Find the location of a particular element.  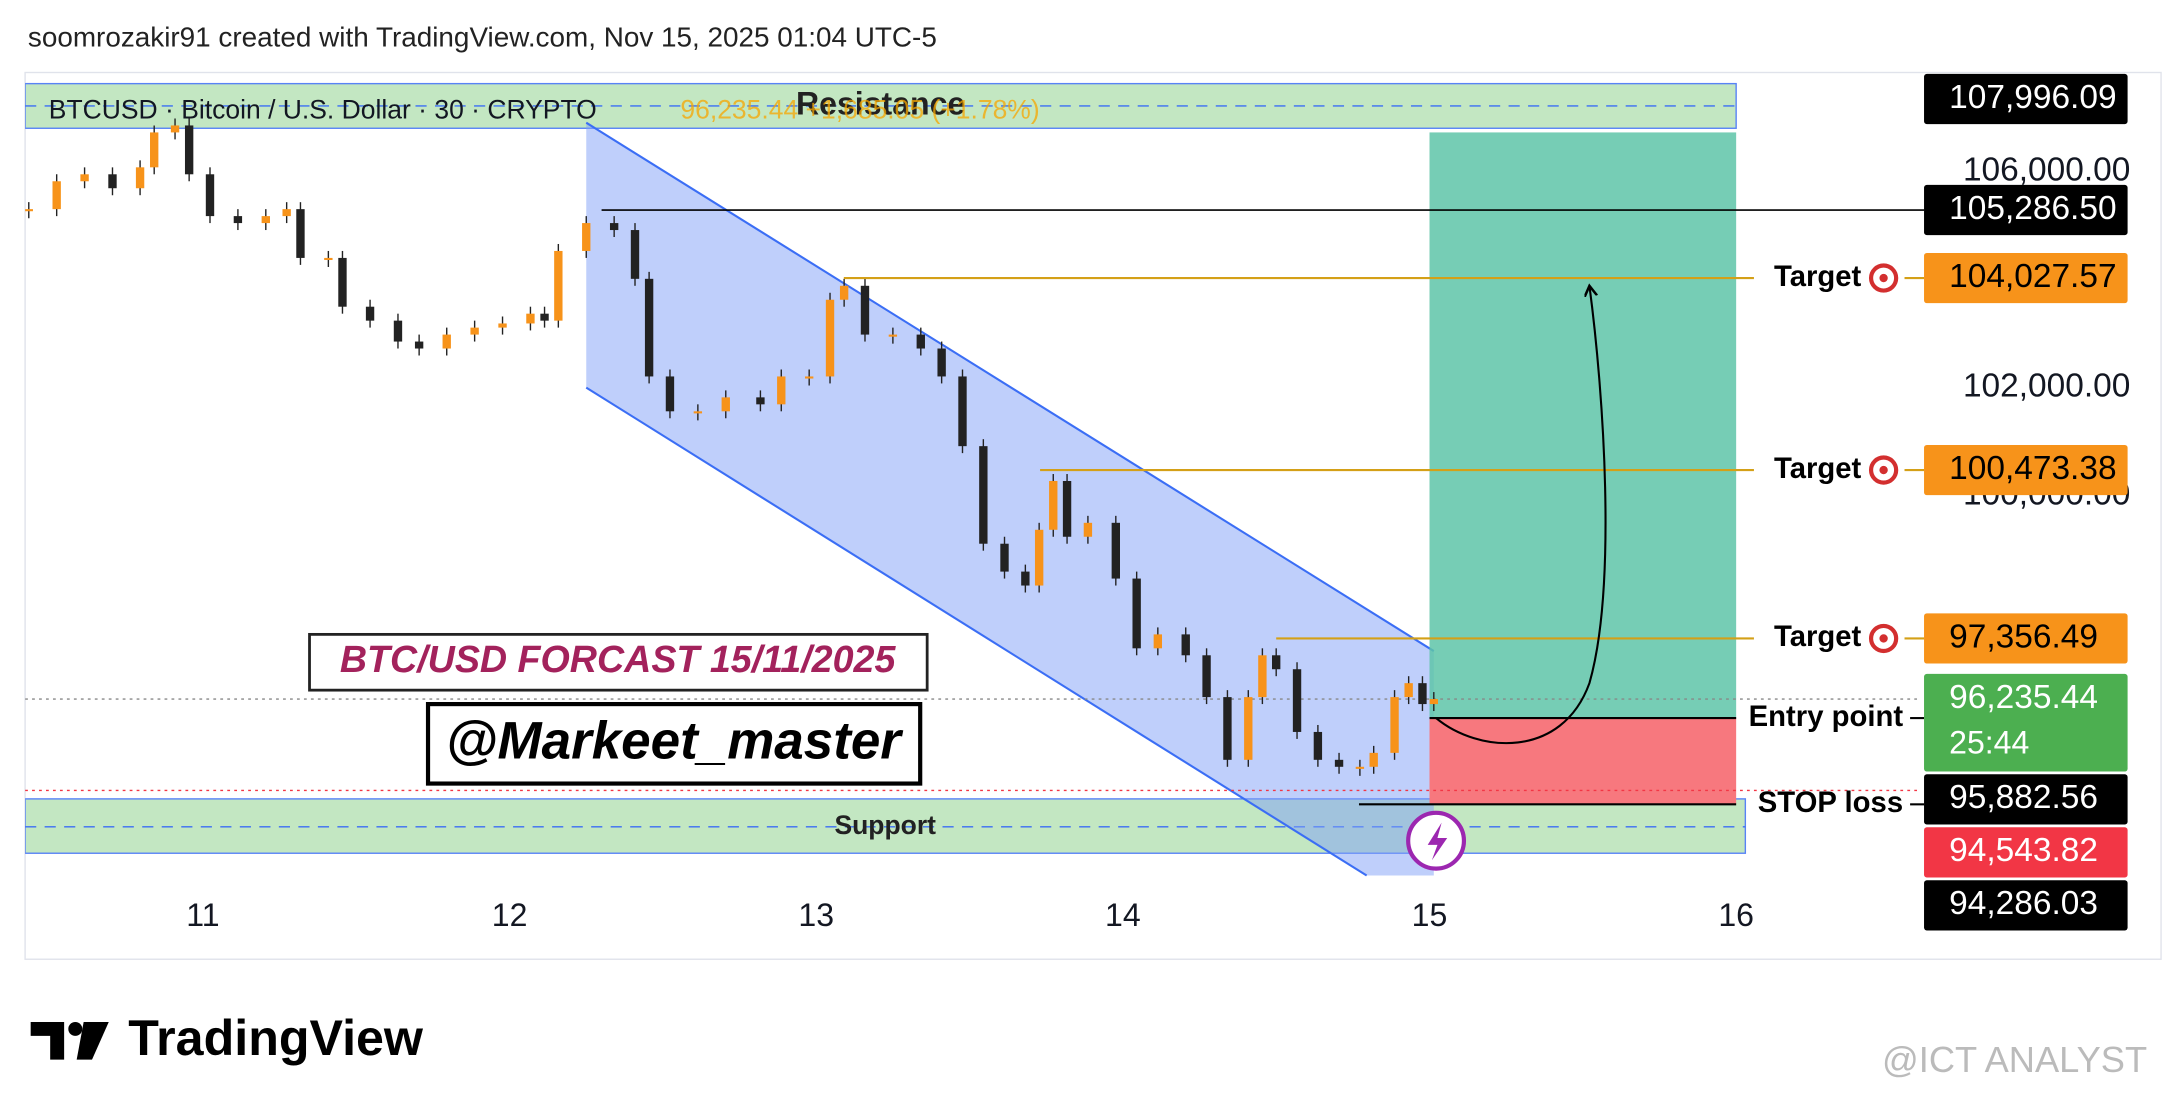

position-label: Entry point is located at coordinates (1826, 717).